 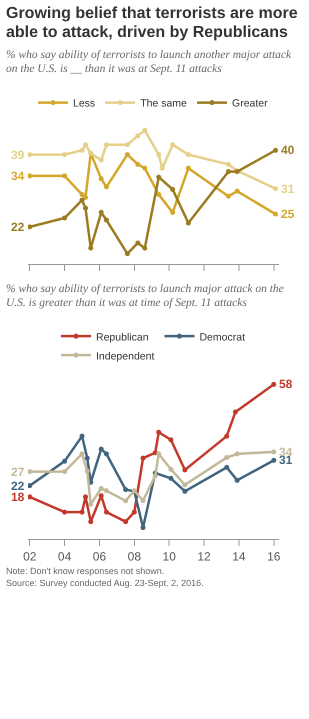 I want to click on x-tick-label: 16, so click(x=274, y=556).